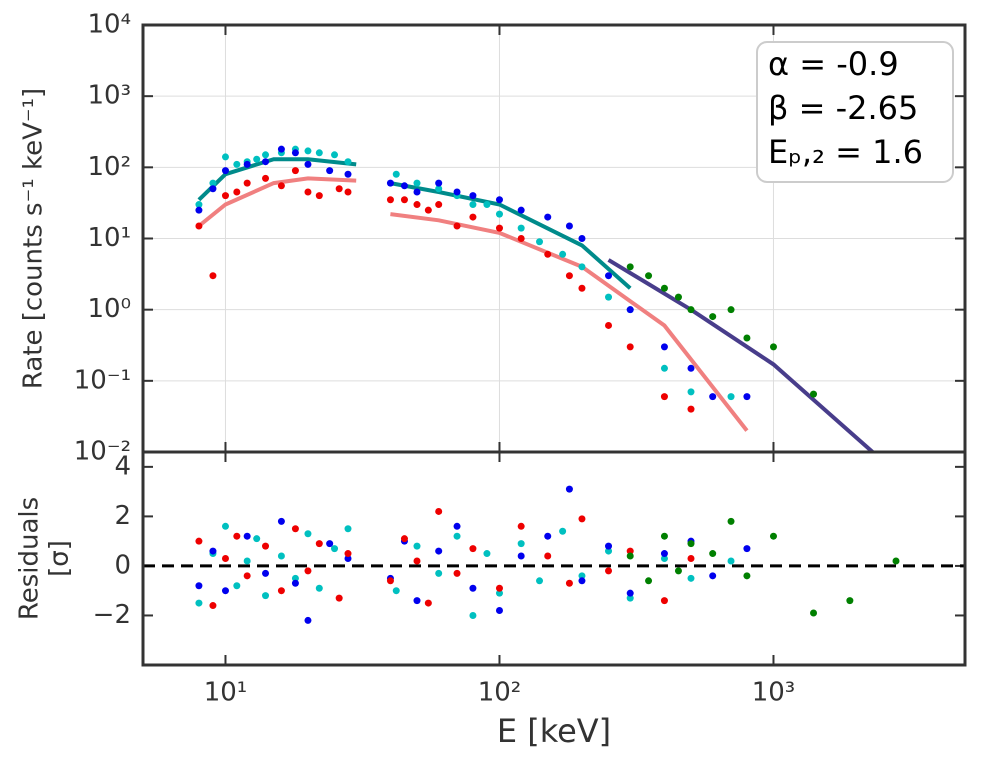  I want to click on y-tick-label: 0, so click(122, 565).